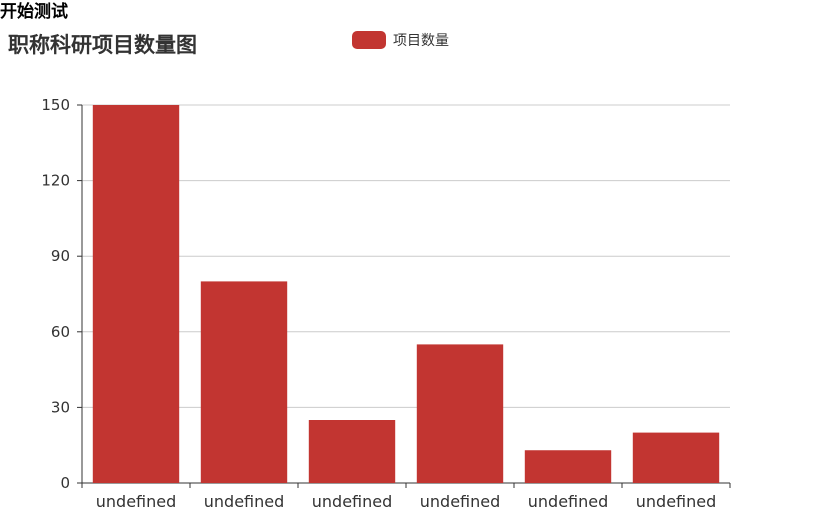 The height and width of the screenshot is (520, 827). What do you see at coordinates (55, 105) in the screenshot?
I see `y-tick-label: 150` at bounding box center [55, 105].